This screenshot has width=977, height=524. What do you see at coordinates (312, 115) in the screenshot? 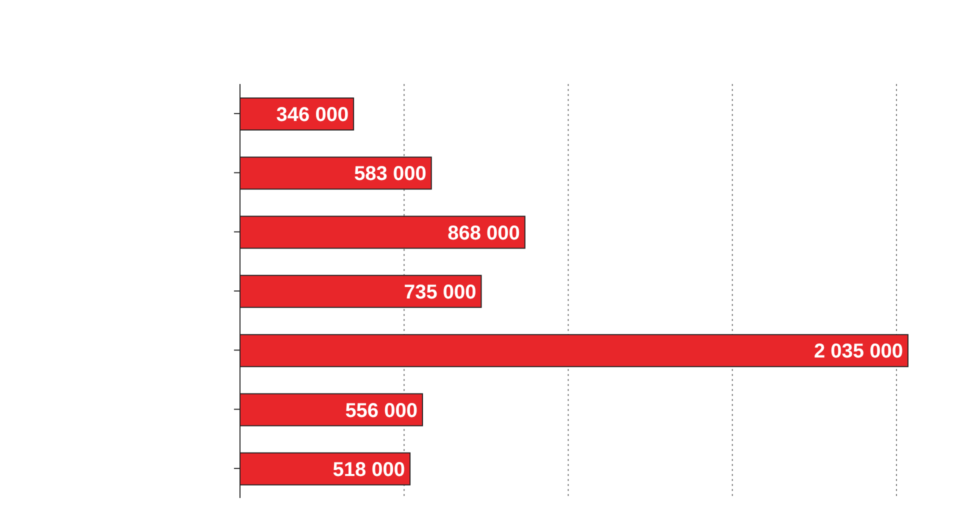
I see `data-label: 346 000` at bounding box center [312, 115].